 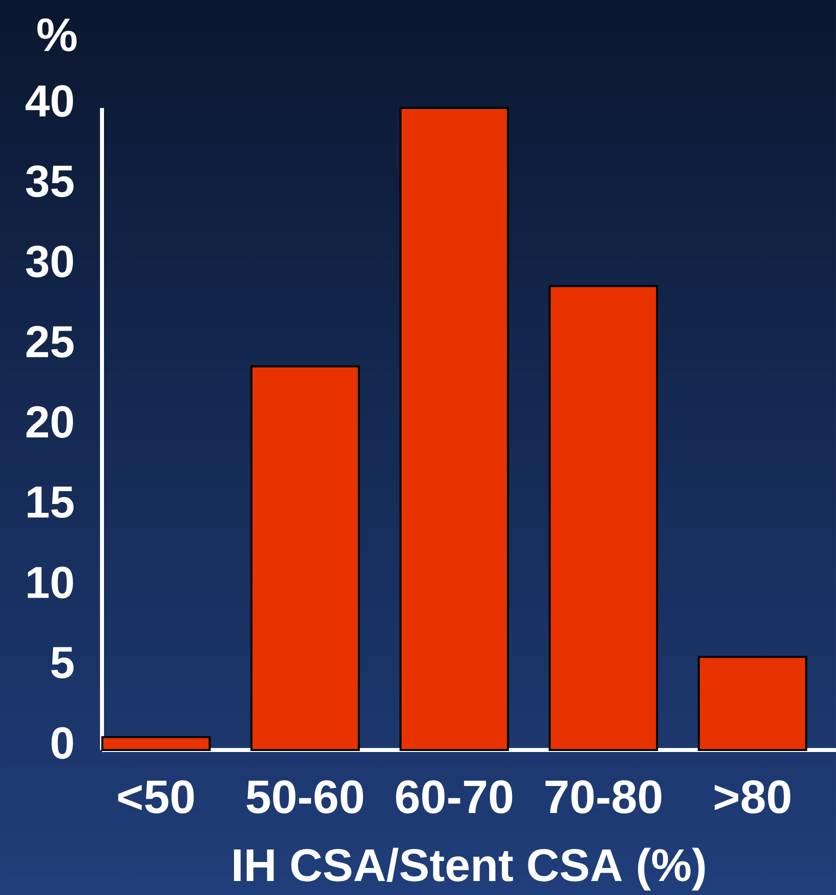 I want to click on y-tick-label: 5, so click(x=62, y=662).